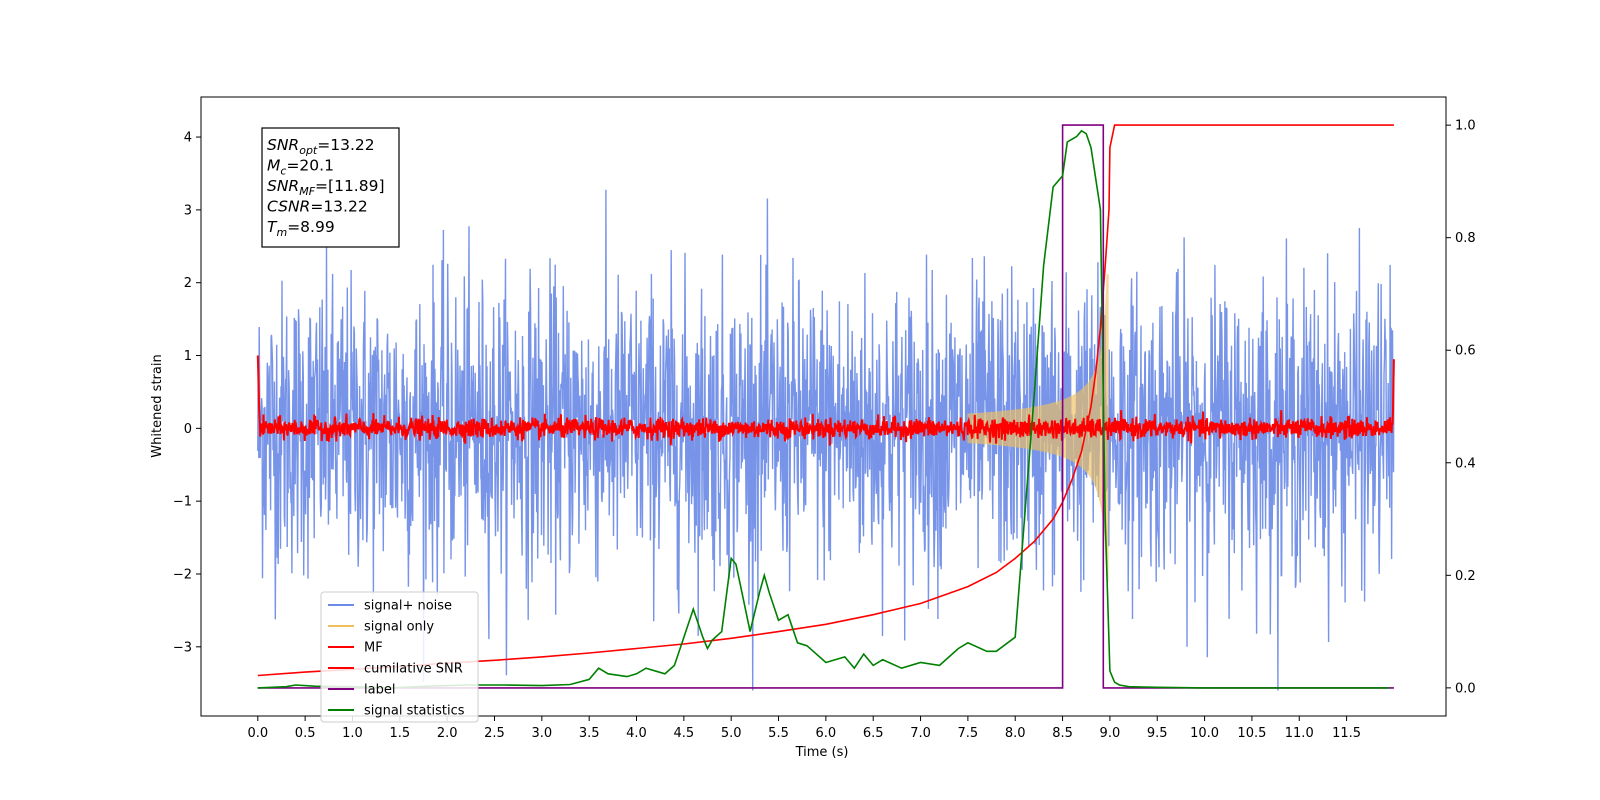  Describe the element at coordinates (408, 606) in the screenshot. I see `legend-label: signal+ noise` at that location.